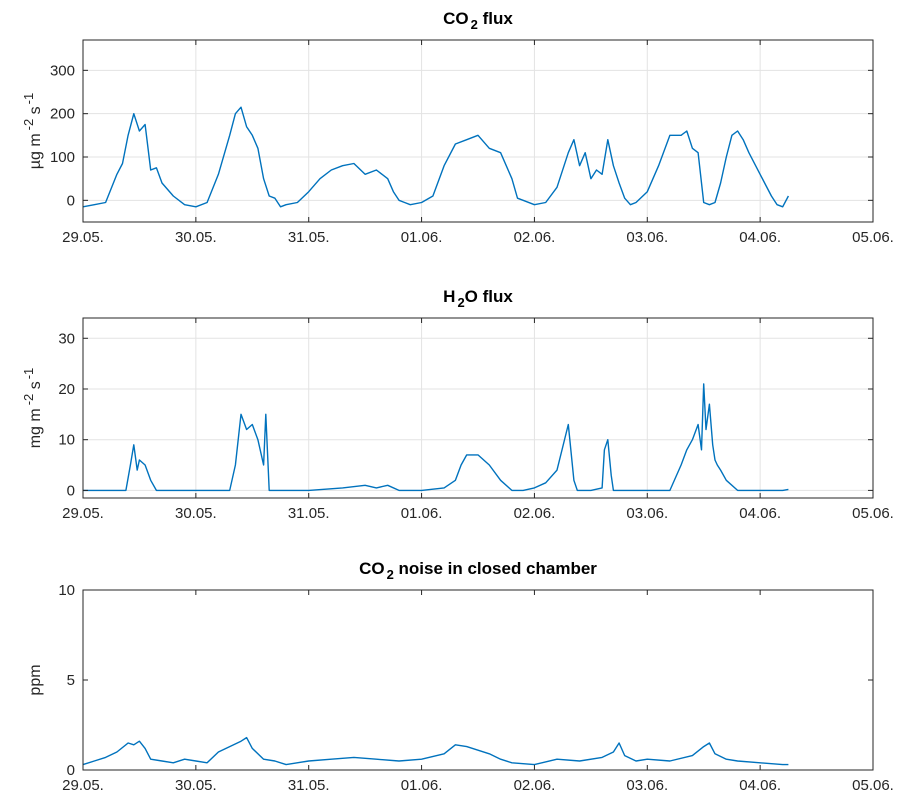 This screenshot has height=801, width=900. Describe the element at coordinates (62, 157) in the screenshot. I see `y-tick-label: 100` at that location.